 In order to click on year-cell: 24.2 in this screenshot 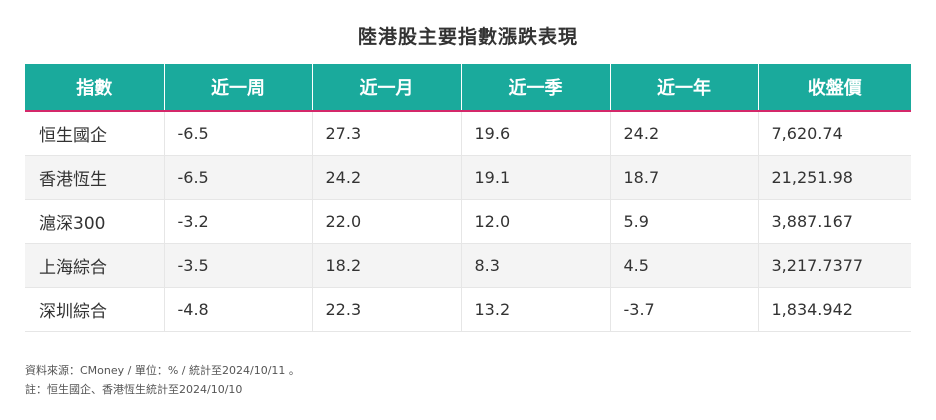, I will do `click(684, 133)`.